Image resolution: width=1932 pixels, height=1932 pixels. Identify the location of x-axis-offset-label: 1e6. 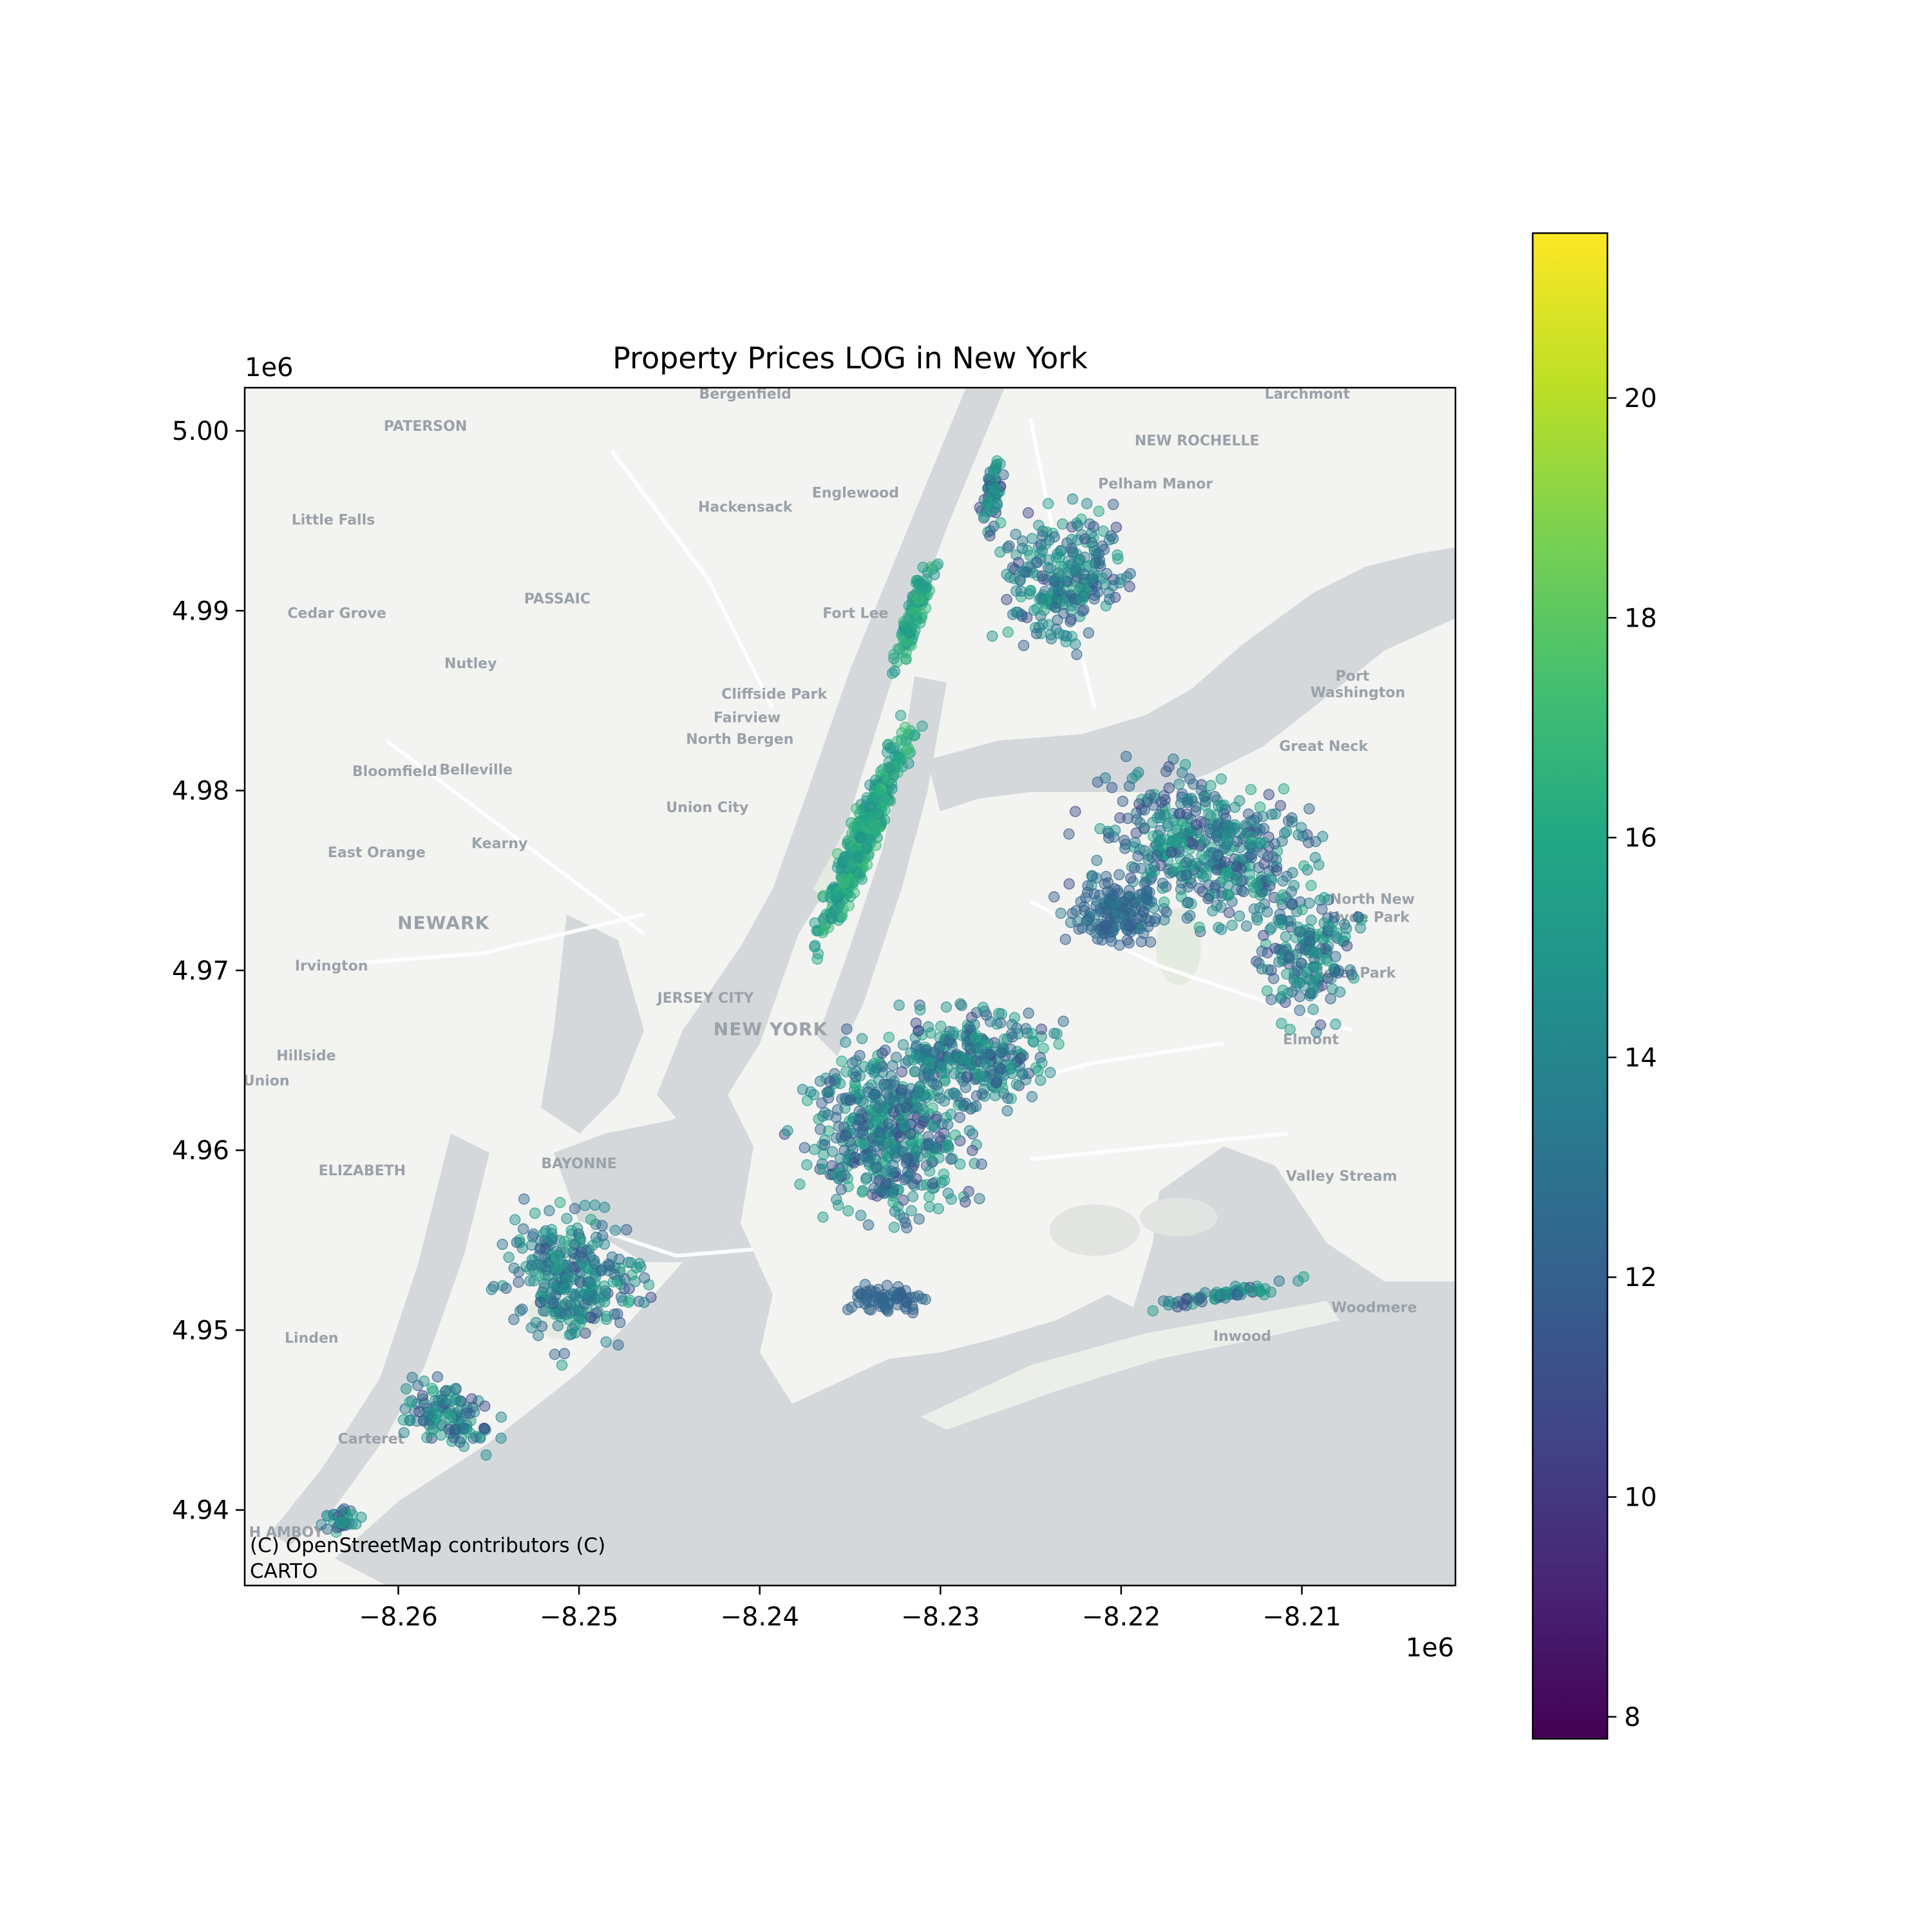
(1430, 1648).